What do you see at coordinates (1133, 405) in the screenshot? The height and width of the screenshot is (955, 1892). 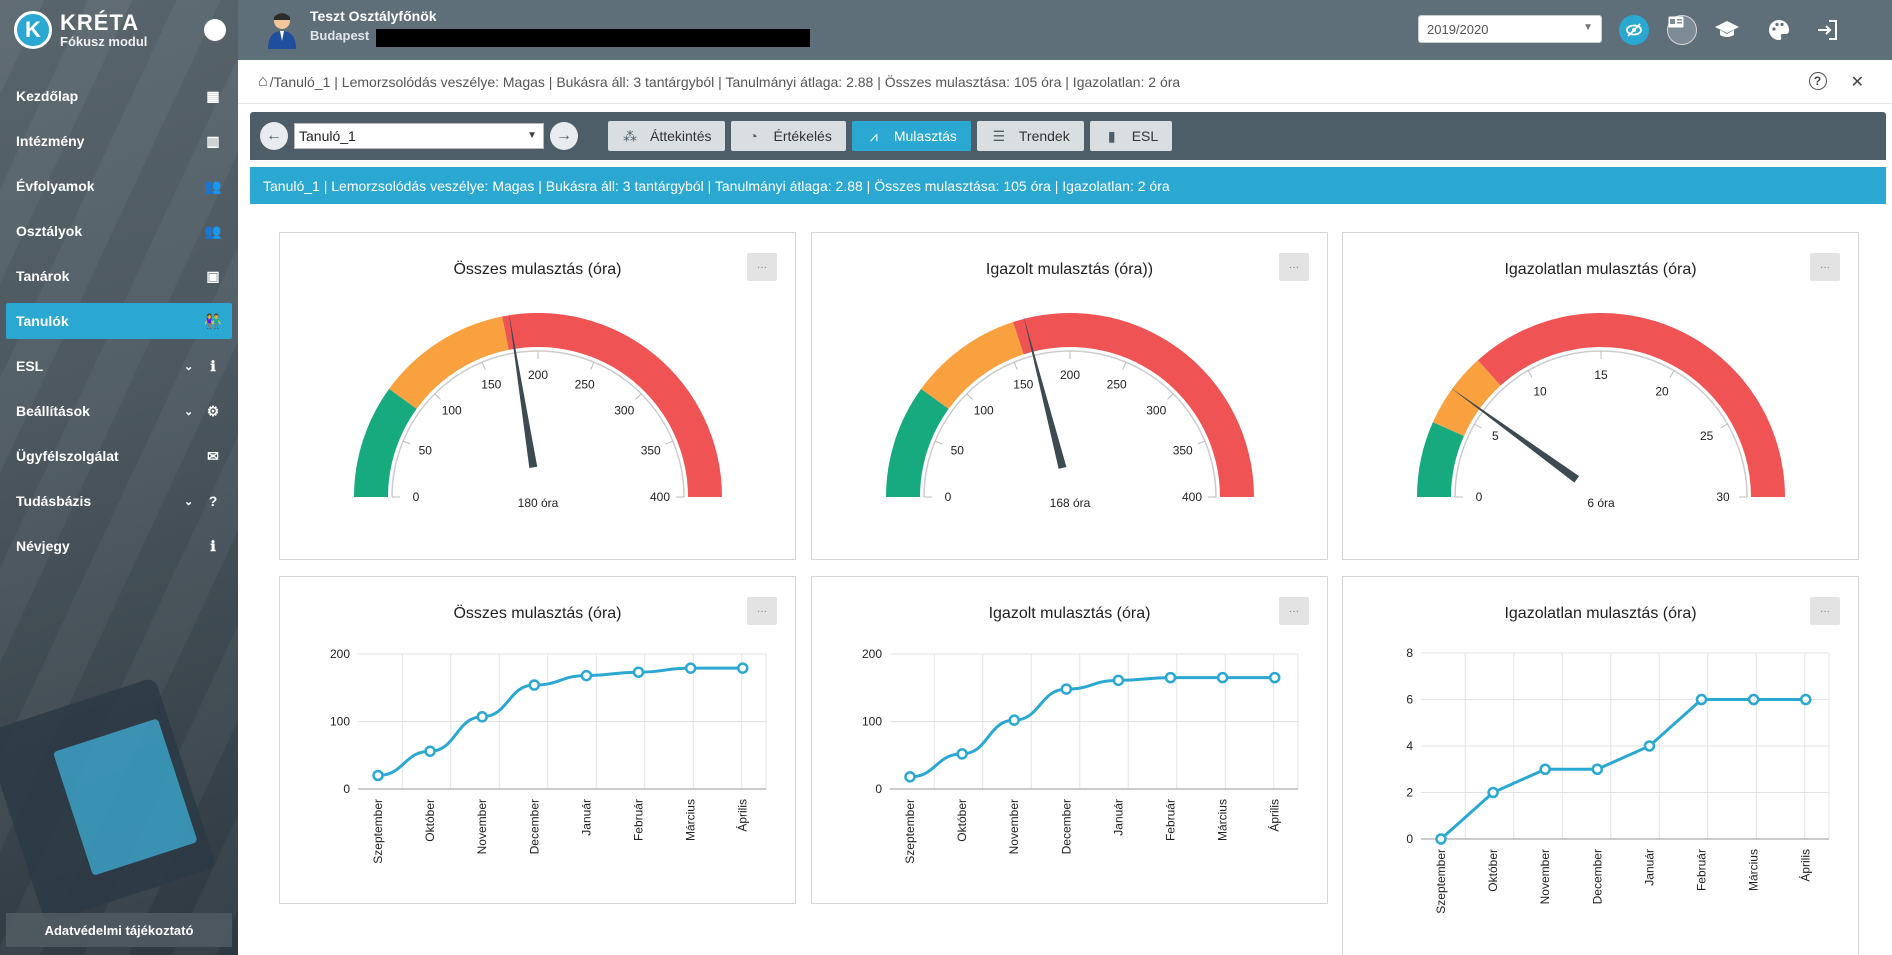 I see `gauge-band-red` at bounding box center [1133, 405].